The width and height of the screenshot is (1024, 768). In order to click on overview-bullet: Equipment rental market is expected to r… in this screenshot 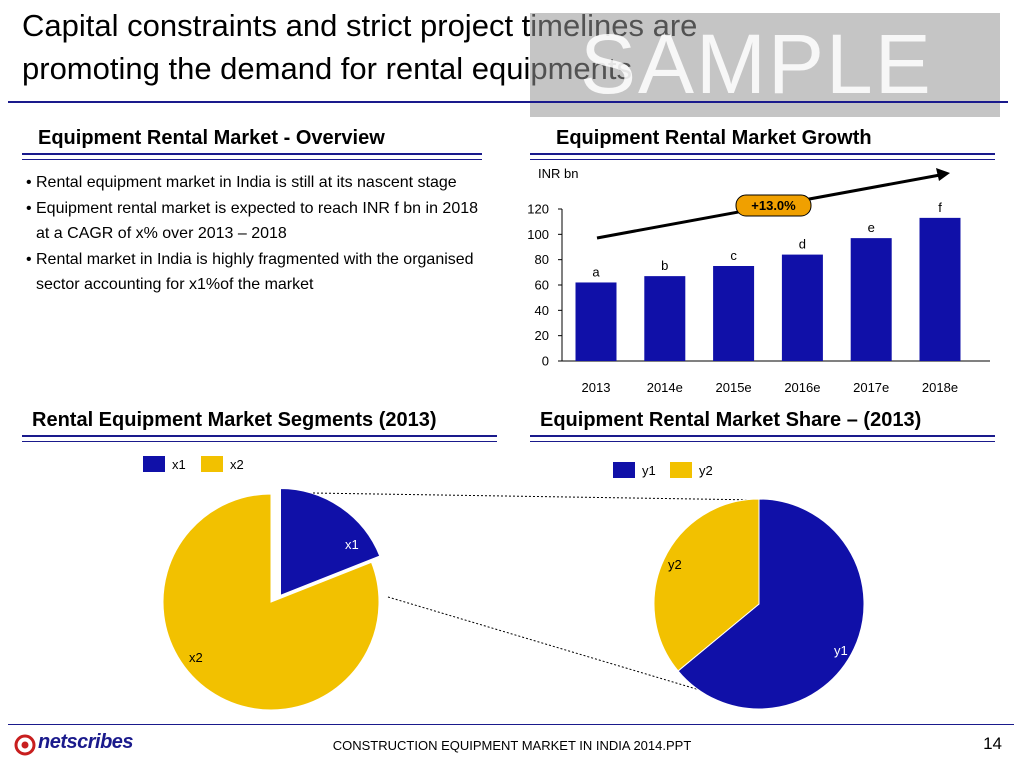, I will do `click(256, 221)`.